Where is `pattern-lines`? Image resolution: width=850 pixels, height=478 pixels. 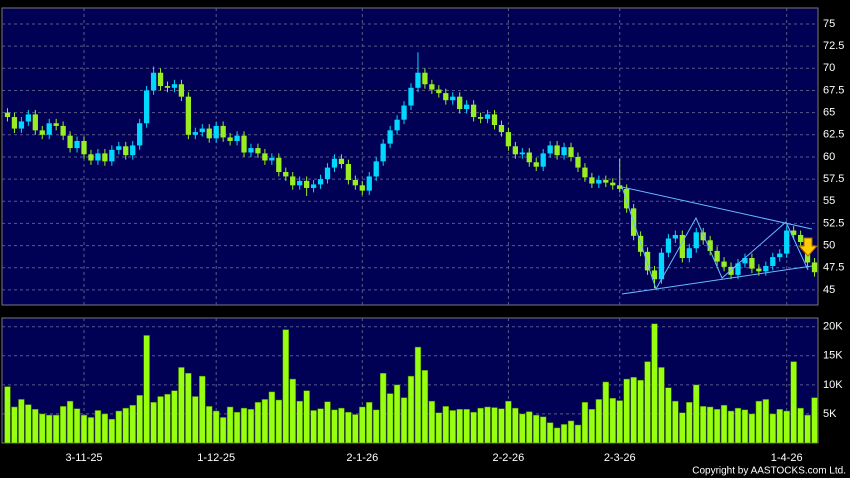
pattern-lines is located at coordinates (717, 240).